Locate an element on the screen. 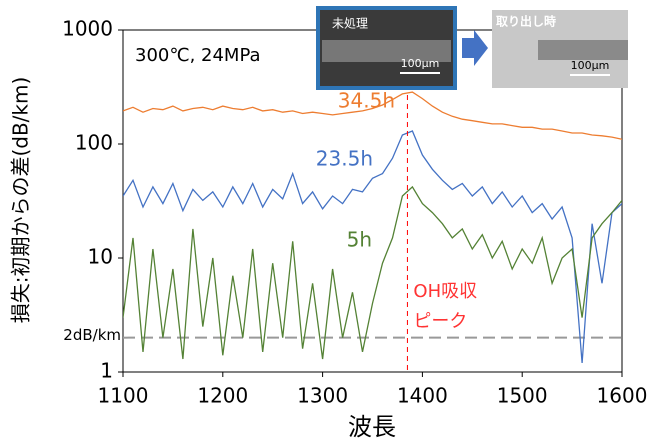  inset-label: 未処理 is located at coordinates (350, 24).